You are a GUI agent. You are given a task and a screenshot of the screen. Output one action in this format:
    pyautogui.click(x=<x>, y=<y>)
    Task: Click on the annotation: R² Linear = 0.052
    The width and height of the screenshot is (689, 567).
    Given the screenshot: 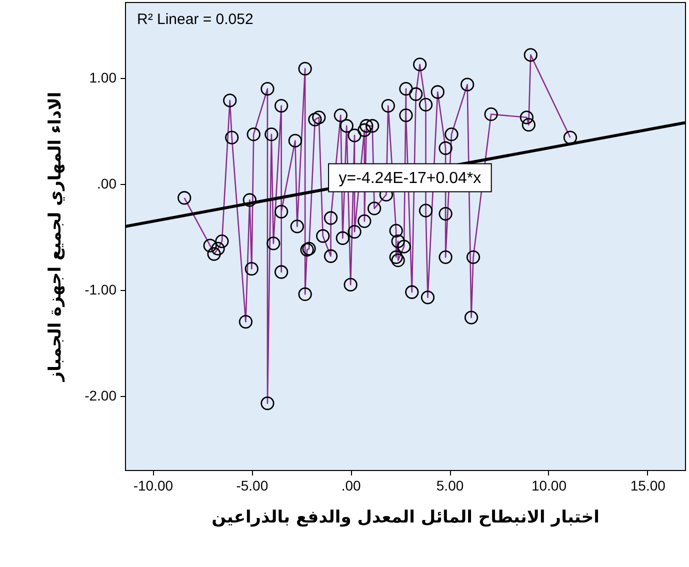 What is the action you would take?
    pyautogui.click(x=195, y=19)
    